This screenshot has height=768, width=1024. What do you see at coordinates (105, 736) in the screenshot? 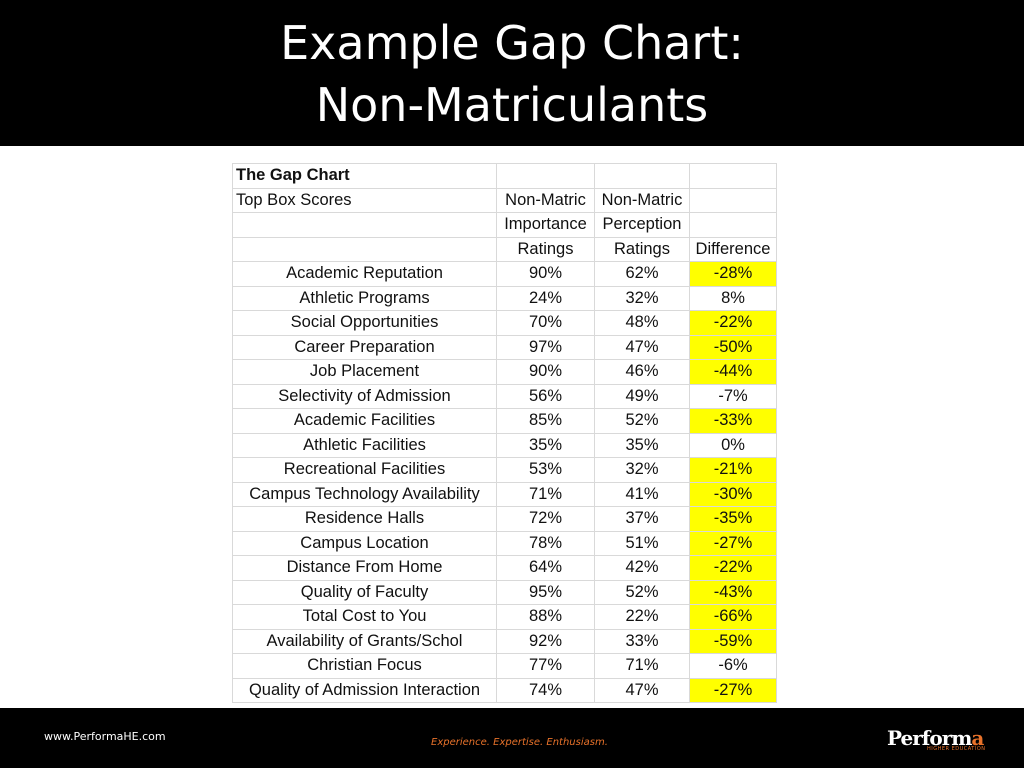
I see `website-link: www.PerformaHE.com` at bounding box center [105, 736].